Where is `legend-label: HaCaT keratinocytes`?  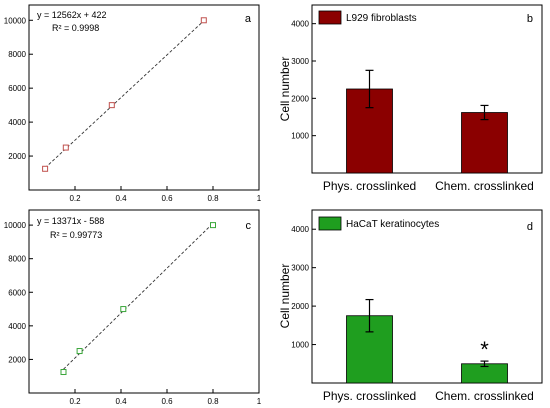 legend-label: HaCaT keratinocytes is located at coordinates (392, 224).